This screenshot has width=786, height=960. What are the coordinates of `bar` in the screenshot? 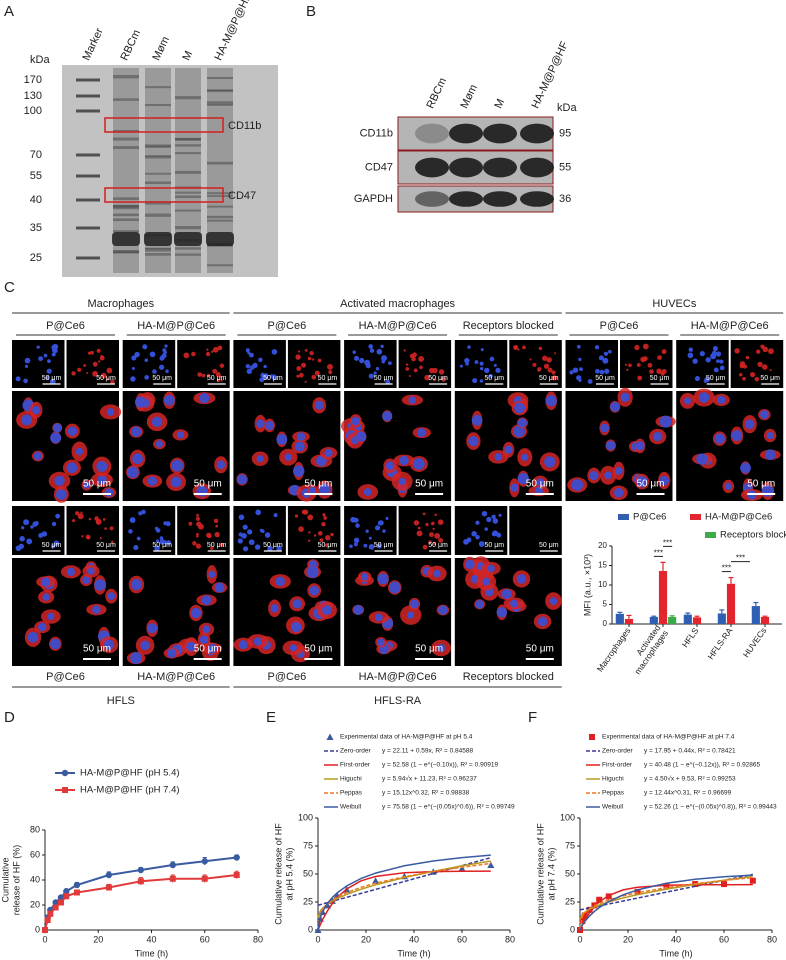 It's located at (619, 618).